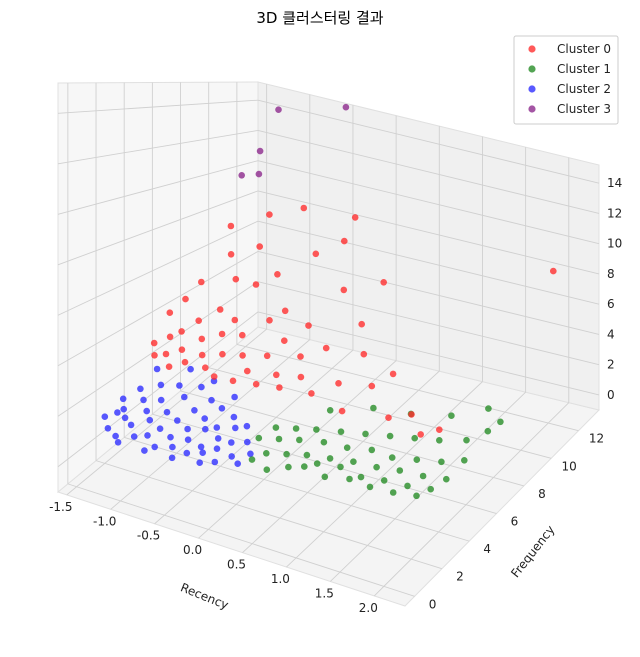 This screenshot has height=657, width=640. What do you see at coordinates (611, 304) in the screenshot?
I see `z-tick-label: 6` at bounding box center [611, 304].